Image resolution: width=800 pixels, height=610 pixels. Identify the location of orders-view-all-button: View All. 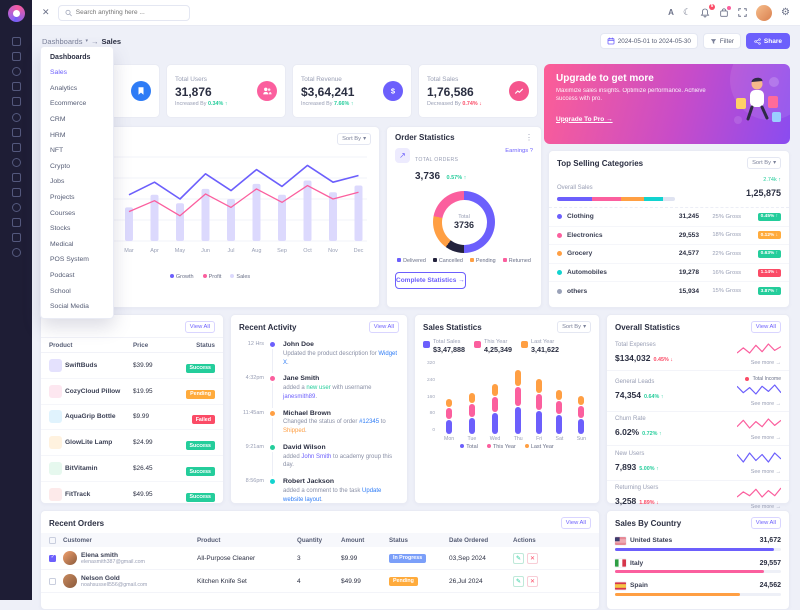
(575, 523).